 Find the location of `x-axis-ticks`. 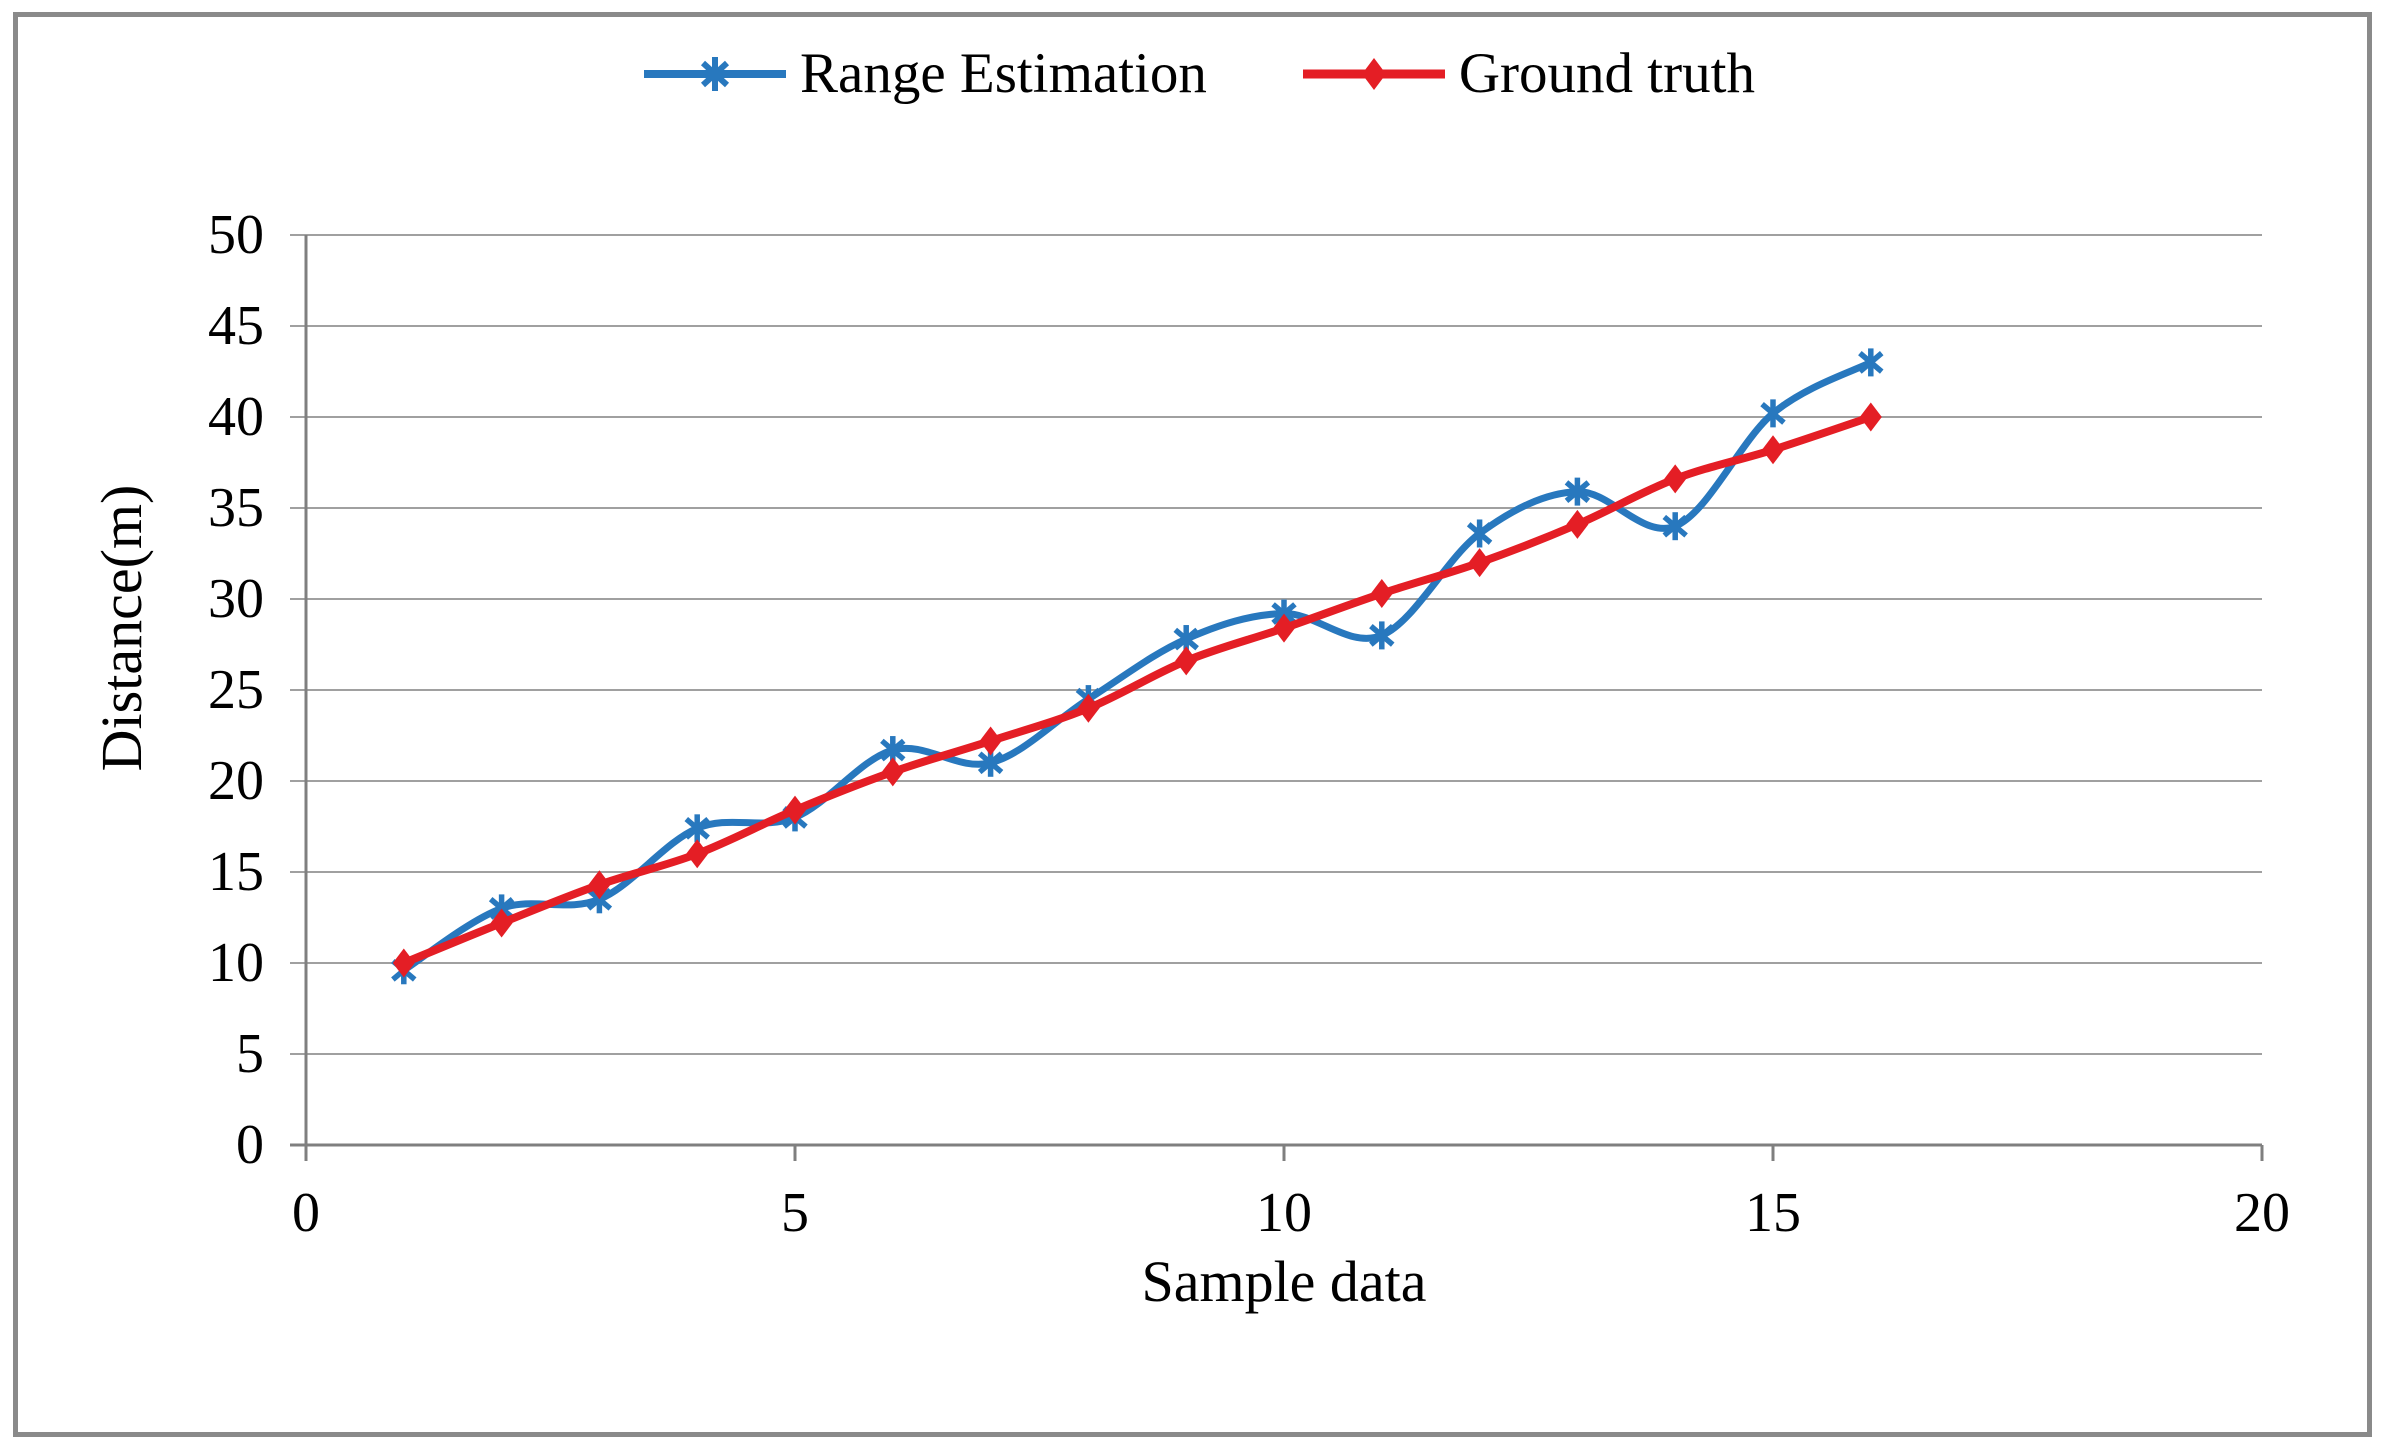

x-axis-ticks is located at coordinates (1284, 1153).